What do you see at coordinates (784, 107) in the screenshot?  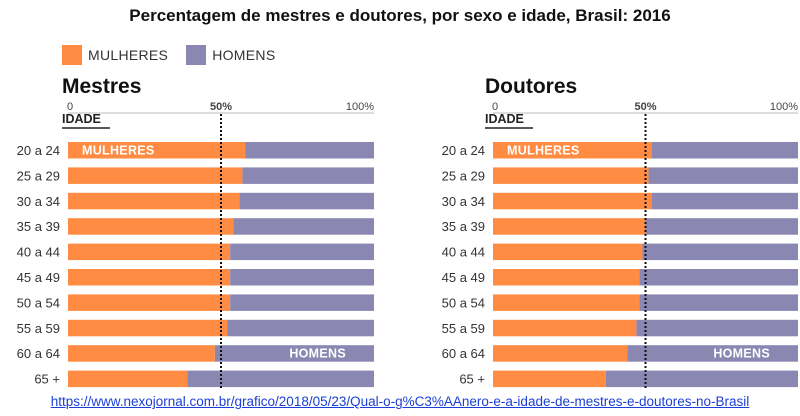 I see `doutores-x-tick-2: 100%` at bounding box center [784, 107].